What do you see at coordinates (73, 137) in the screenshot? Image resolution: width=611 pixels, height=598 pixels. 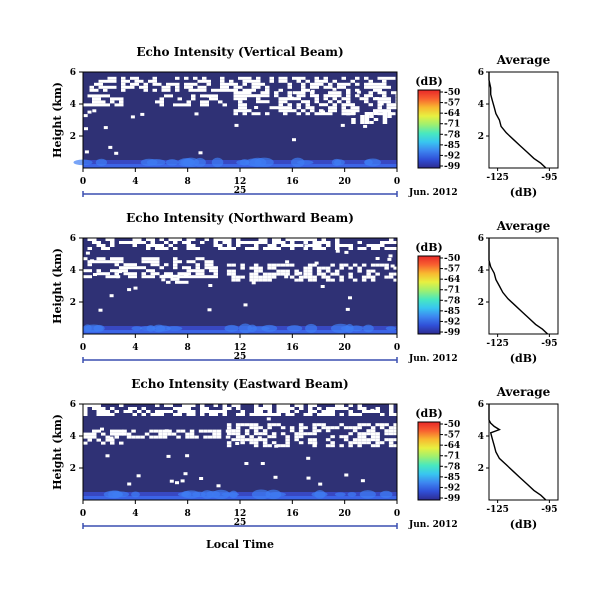 I see `y-tick-label: 2` at bounding box center [73, 137].